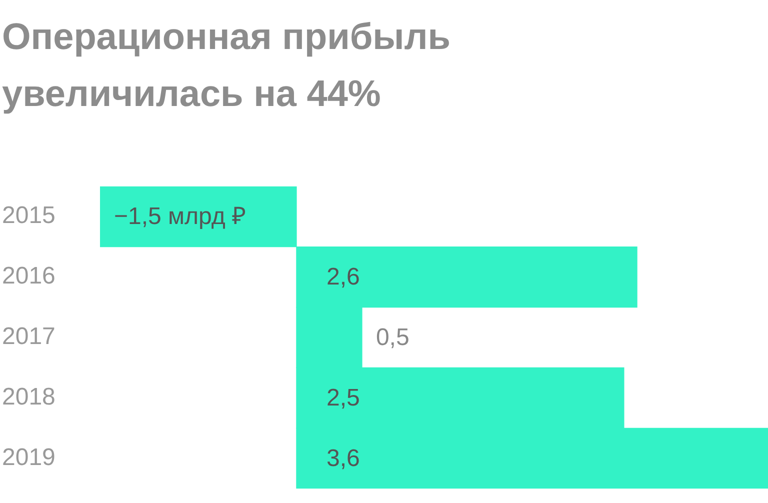 The height and width of the screenshot is (503, 768). Describe the element at coordinates (227, 65) in the screenshot. I see `chart-title: Операционная прибыль увеличилась на 44%` at that location.